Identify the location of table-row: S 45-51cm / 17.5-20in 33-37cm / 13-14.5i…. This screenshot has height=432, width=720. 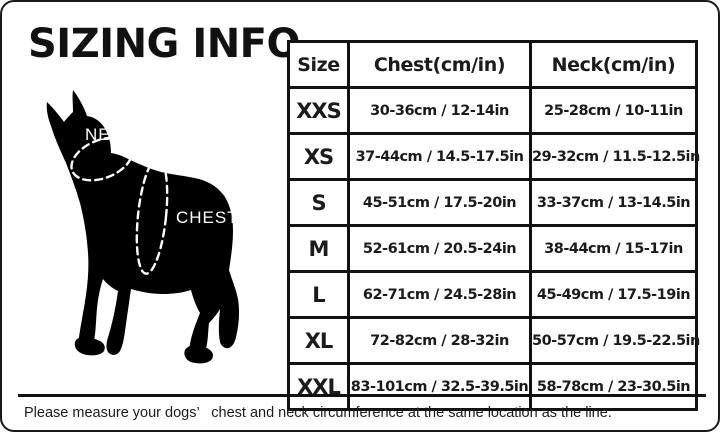
(492, 202).